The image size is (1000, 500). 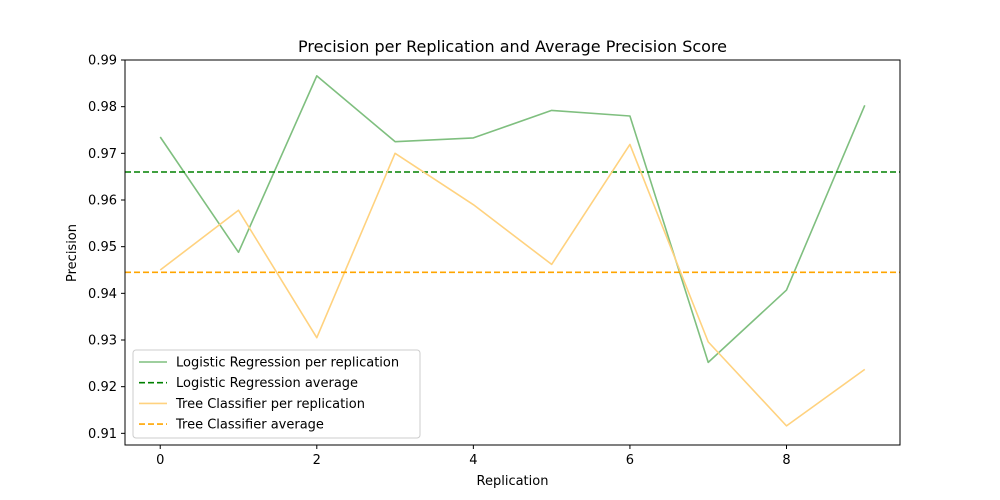 What do you see at coordinates (102, 61) in the screenshot?
I see `y-tick-label: 0.99` at bounding box center [102, 61].